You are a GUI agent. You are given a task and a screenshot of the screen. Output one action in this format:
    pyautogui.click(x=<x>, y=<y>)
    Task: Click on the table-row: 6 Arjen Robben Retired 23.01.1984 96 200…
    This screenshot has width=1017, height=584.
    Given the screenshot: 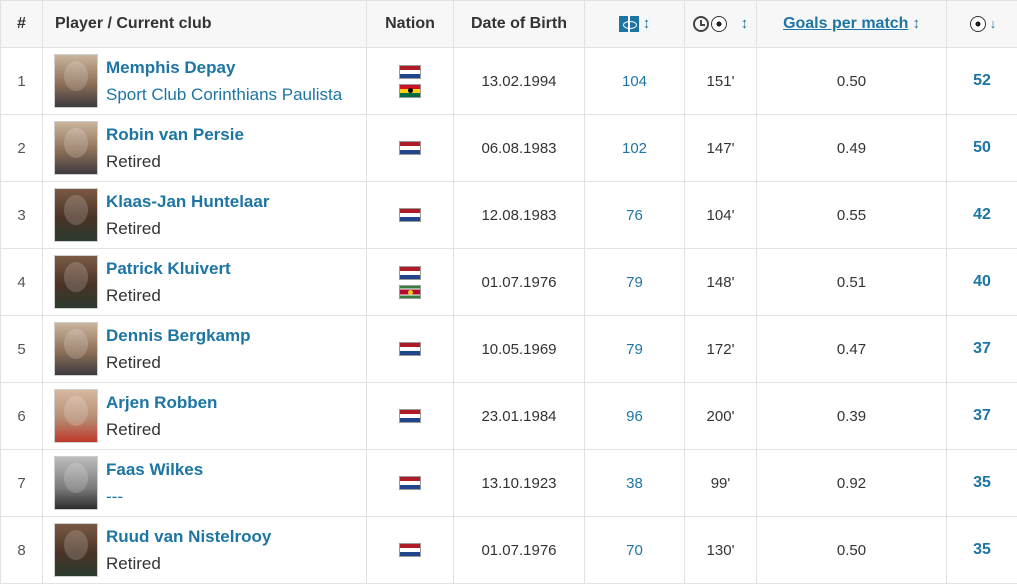 What is the action you would take?
    pyautogui.click(x=509, y=416)
    